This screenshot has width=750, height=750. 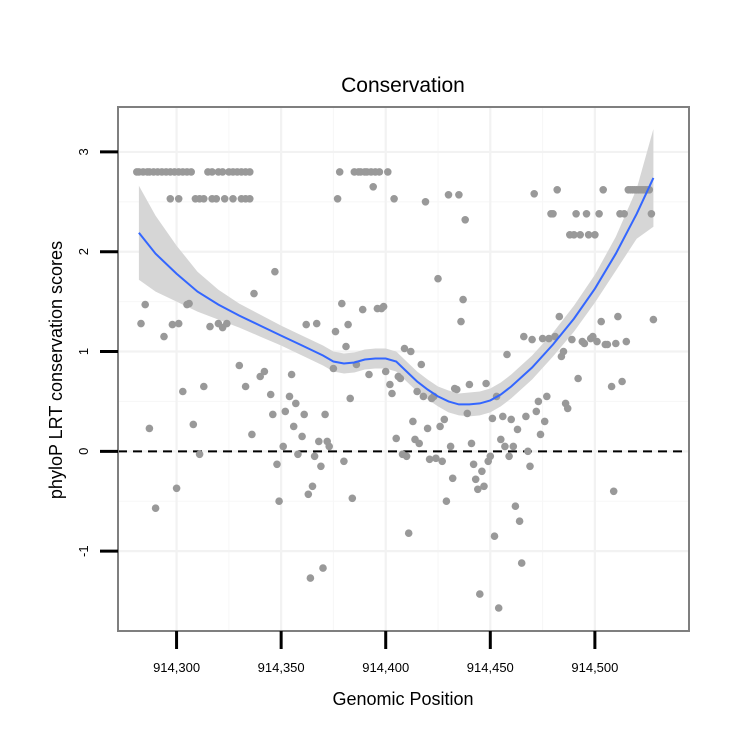 What do you see at coordinates (402, 699) in the screenshot?
I see `x-axis-title: Genomic Position` at bounding box center [402, 699].